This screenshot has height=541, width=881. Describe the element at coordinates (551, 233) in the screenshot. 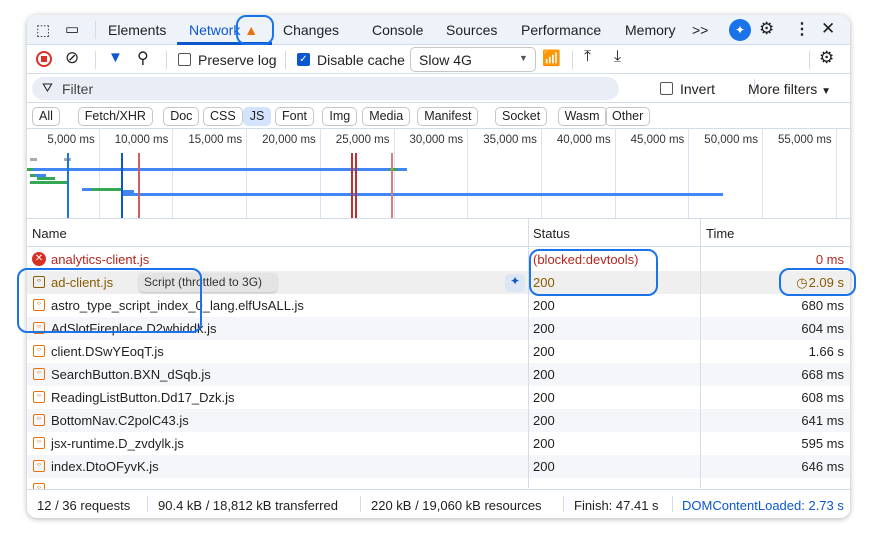

I see `column-status: Status` at that location.